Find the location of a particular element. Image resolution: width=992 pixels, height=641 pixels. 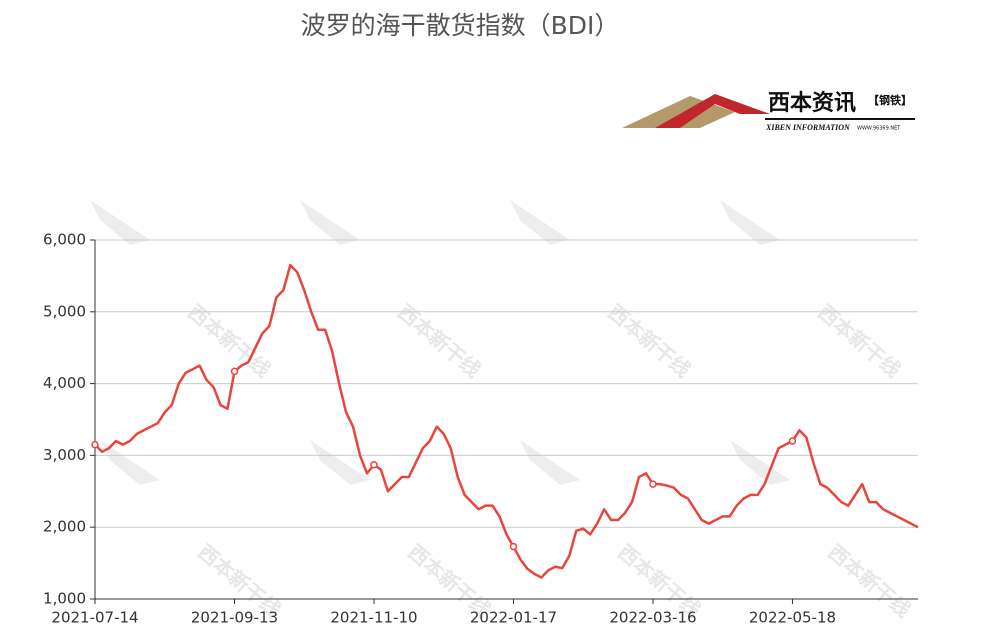

watermark-text: 西本新干线 is located at coordinates (869, 581).